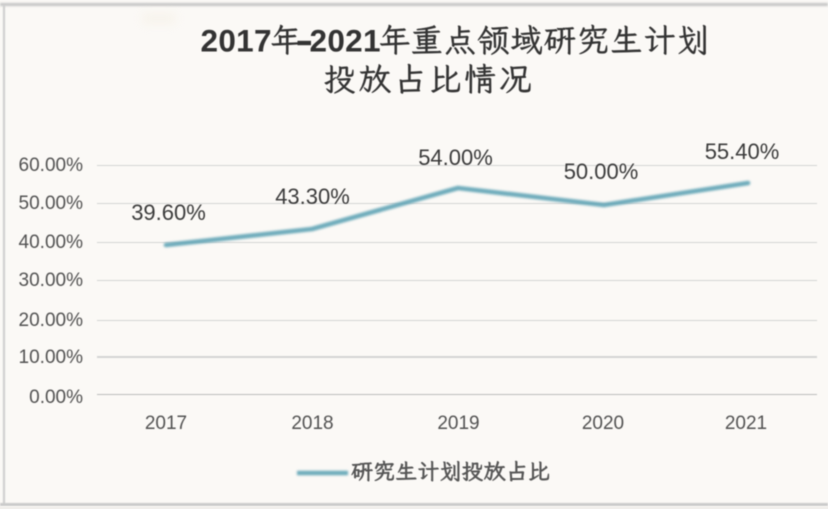  I want to click on svg-text: 2021, so click(345, 41).